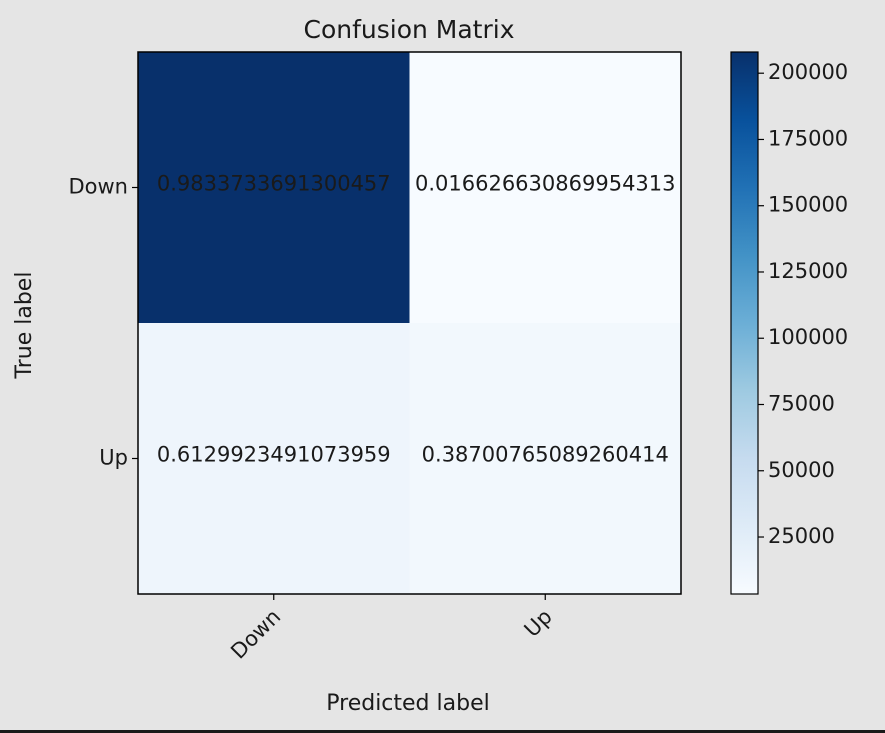 This screenshot has width=885, height=733. Describe the element at coordinates (545, 184) in the screenshot. I see `cell-value-label: 0.016626630869954313` at that location.